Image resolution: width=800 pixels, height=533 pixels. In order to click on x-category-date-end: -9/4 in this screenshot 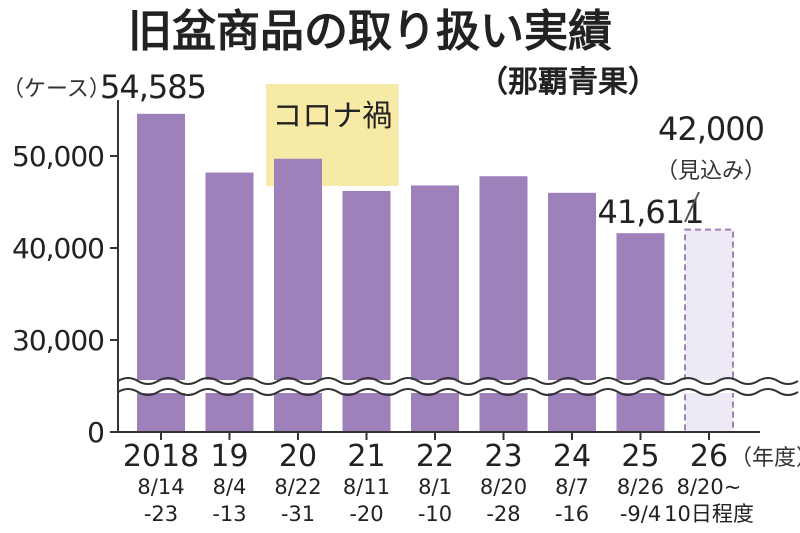, I will do `click(640, 514)`.